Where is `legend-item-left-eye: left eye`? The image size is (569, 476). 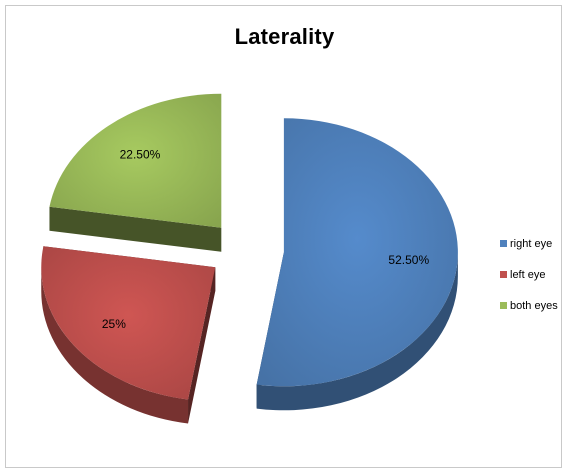
legend-item-left-eye: left eye is located at coordinates (533, 274).